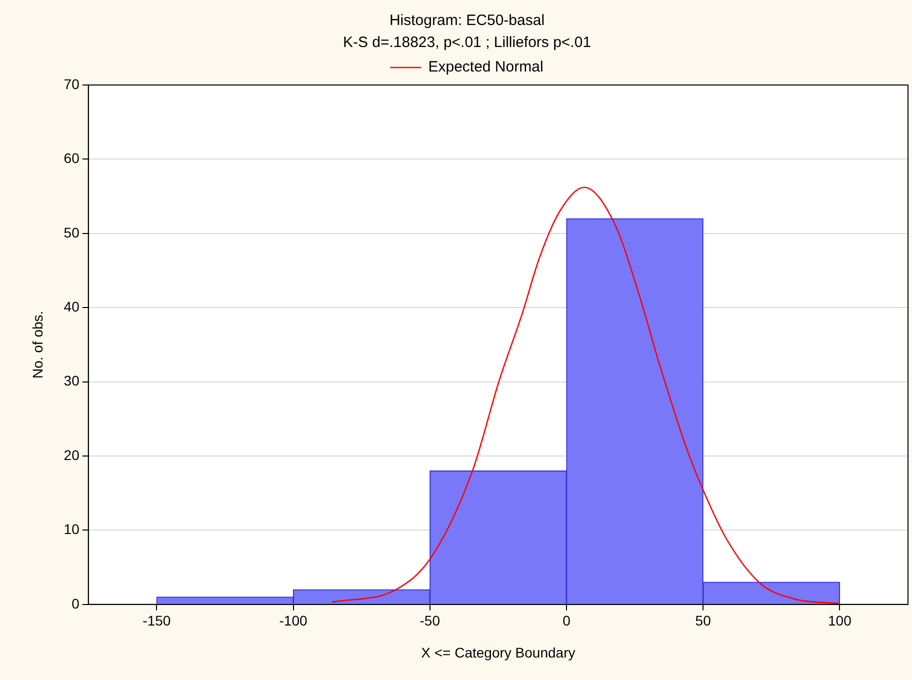  Describe the element at coordinates (76, 603) in the screenshot. I see `y-tick-label: 0` at that location.